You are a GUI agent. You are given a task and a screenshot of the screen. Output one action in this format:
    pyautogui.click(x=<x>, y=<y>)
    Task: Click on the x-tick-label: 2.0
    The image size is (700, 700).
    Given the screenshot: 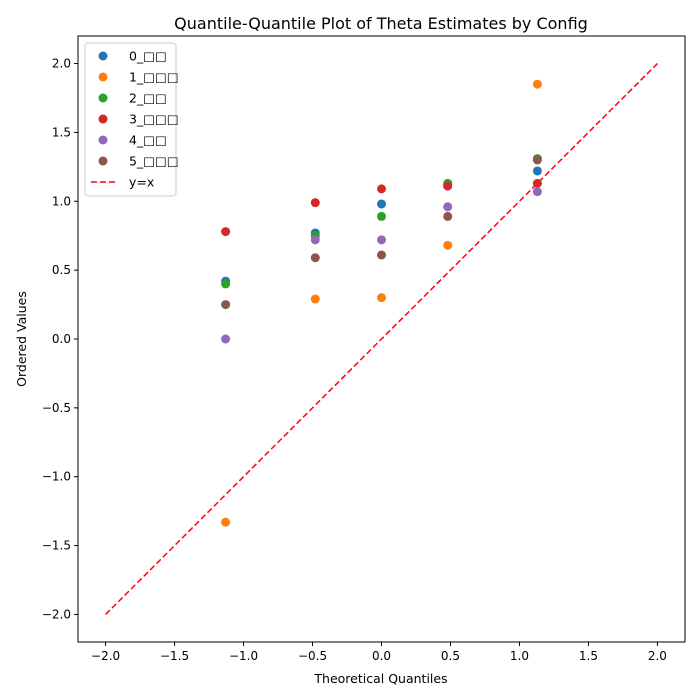 What is the action you would take?
    pyautogui.click(x=657, y=656)
    